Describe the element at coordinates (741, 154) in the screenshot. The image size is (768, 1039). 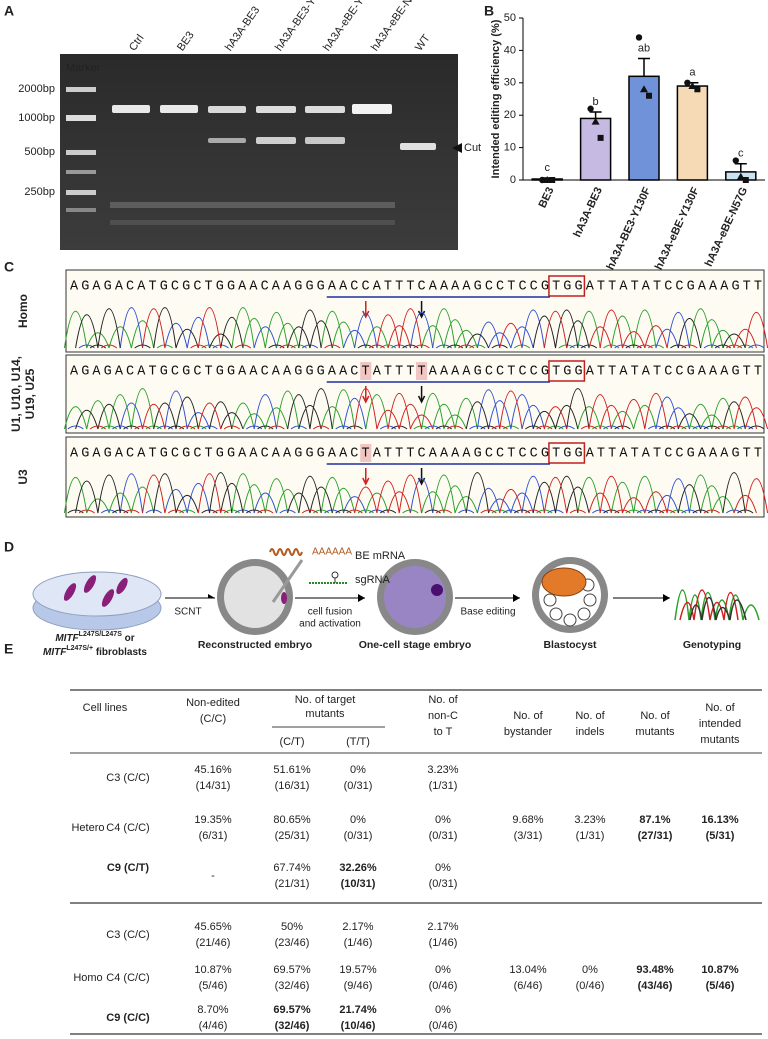
I see `significance-letter: c` at that location.